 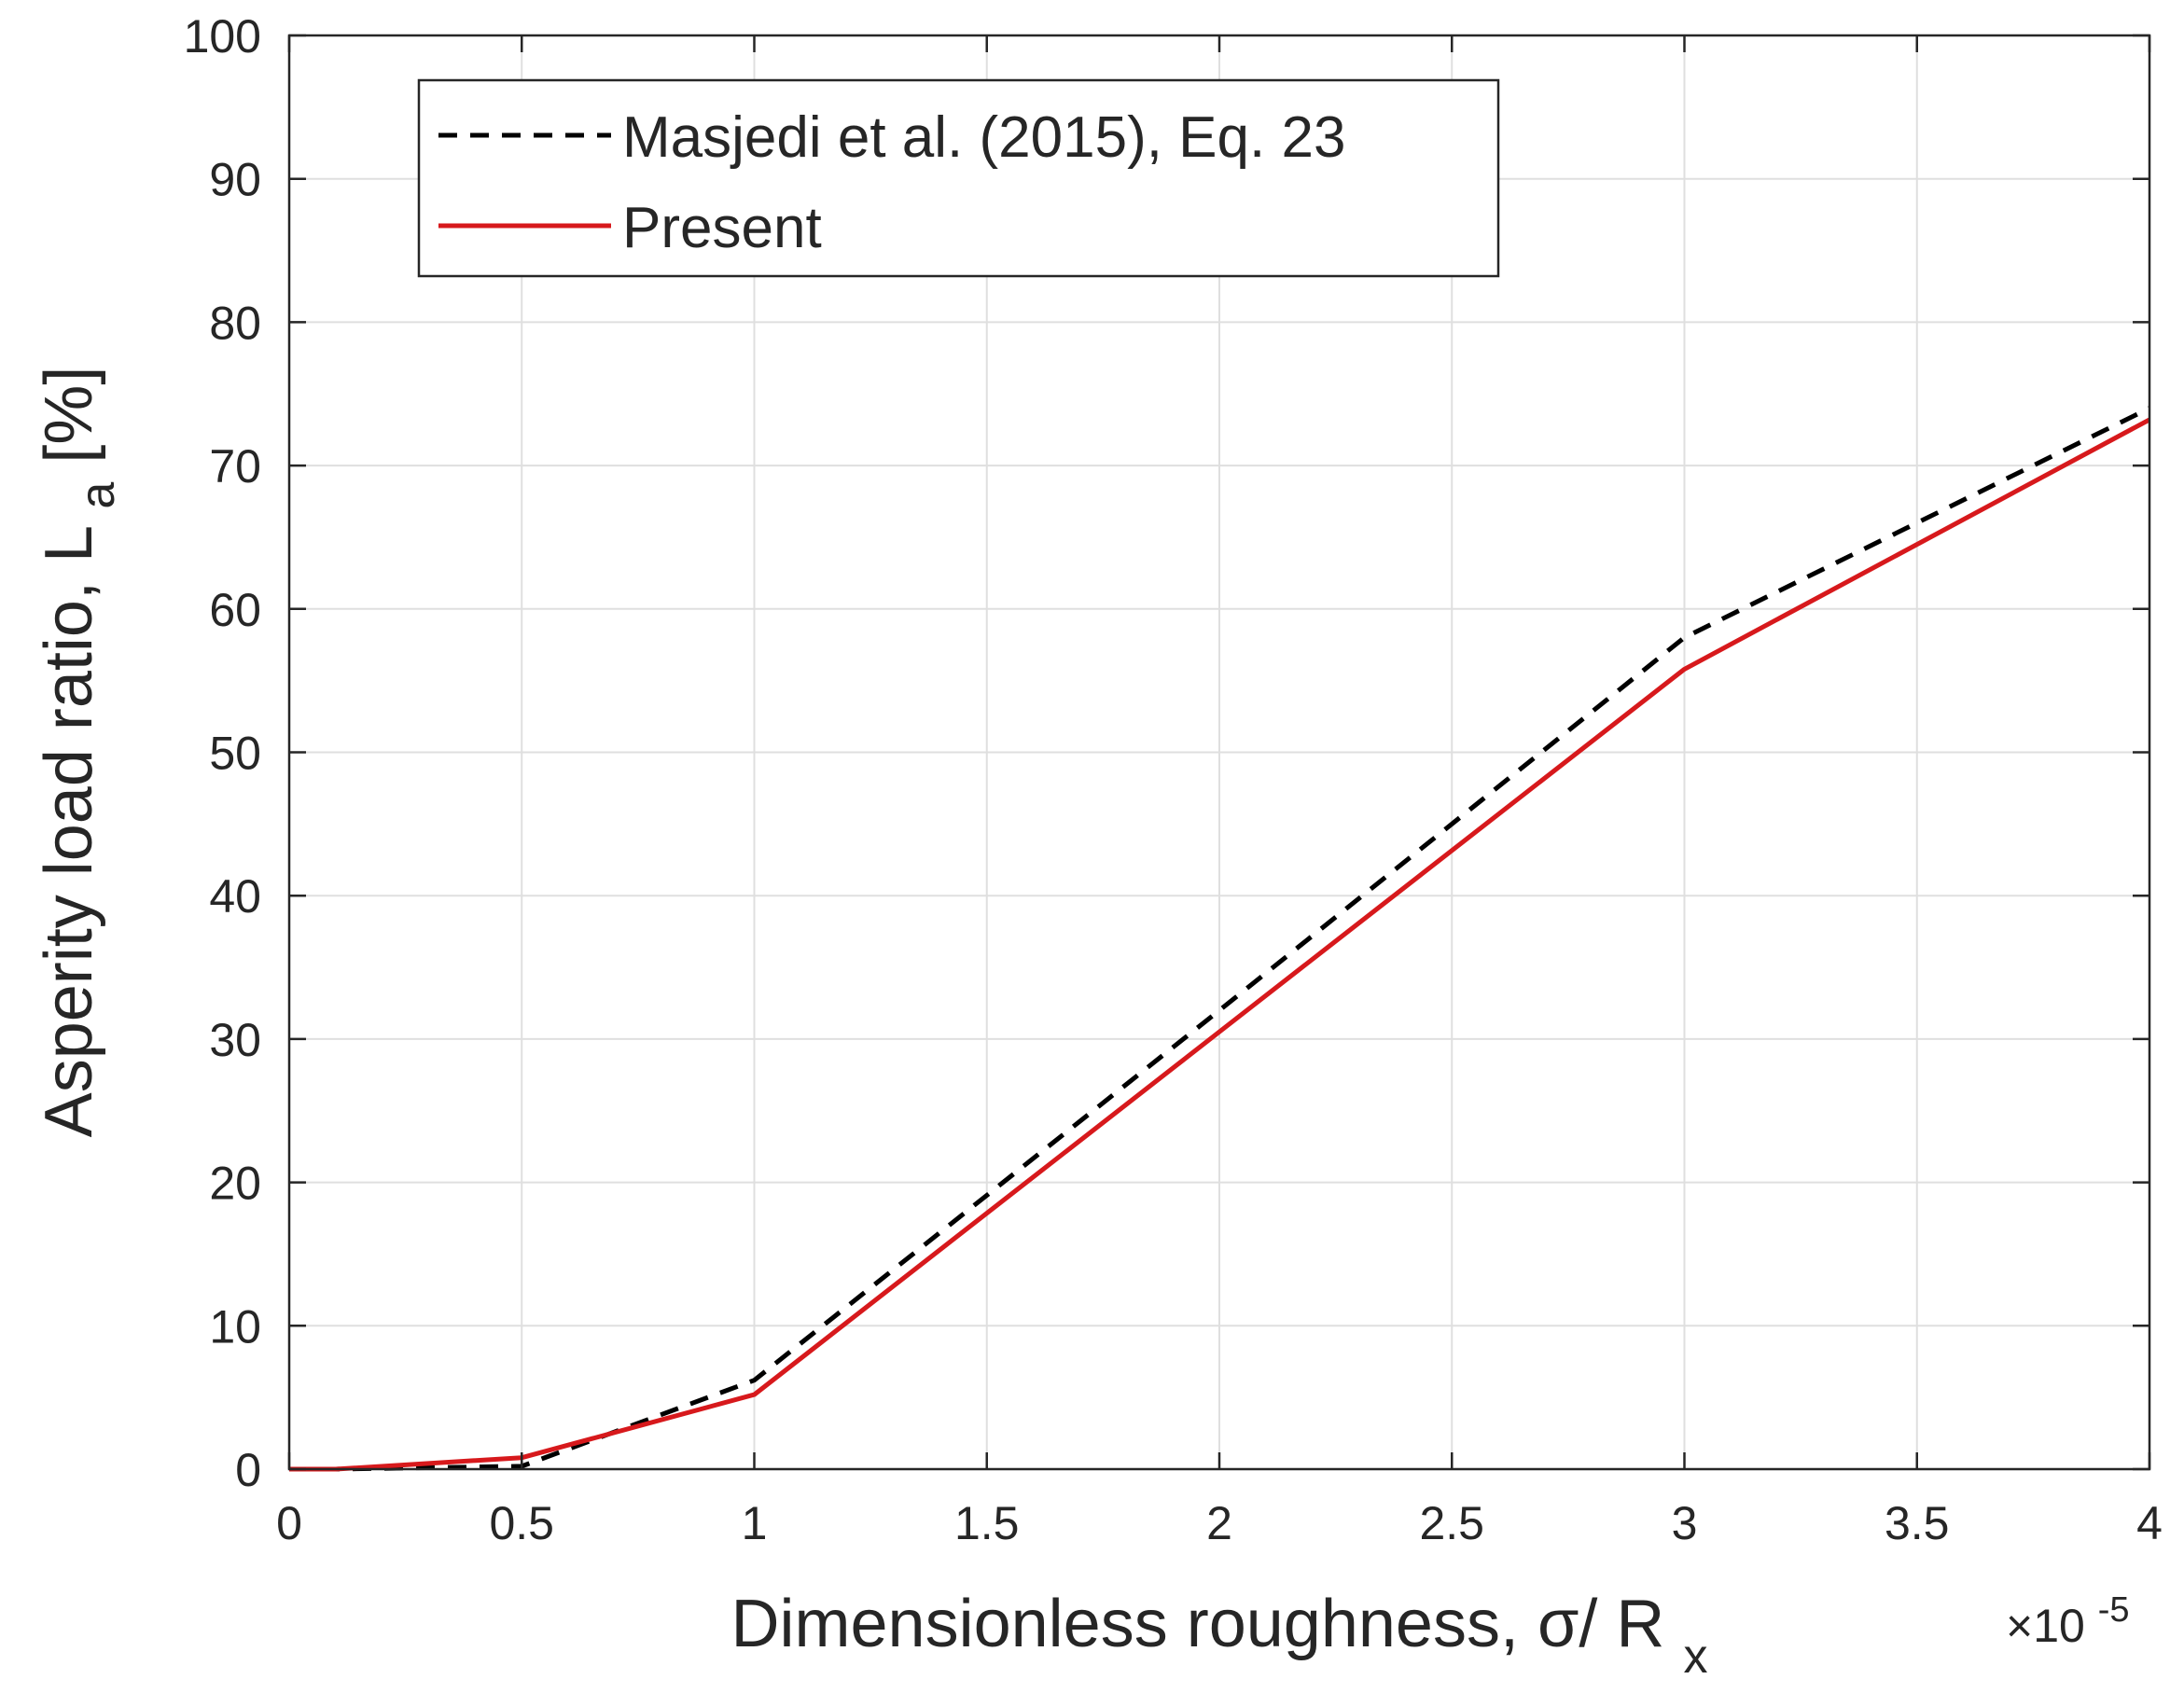 I want to click on y-axis-label-subscript: a, so click(x=98, y=495).